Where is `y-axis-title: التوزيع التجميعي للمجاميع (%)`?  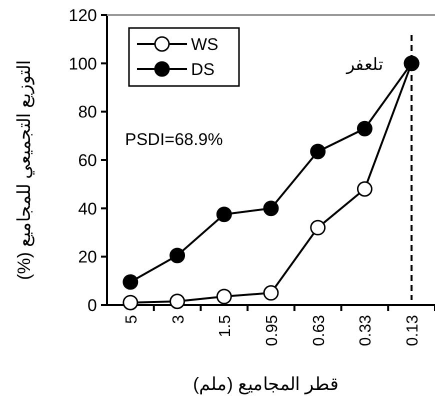
y-axis-title: التوزيع التجميعي للمجاميع (%) is located at coordinates (24, 170).